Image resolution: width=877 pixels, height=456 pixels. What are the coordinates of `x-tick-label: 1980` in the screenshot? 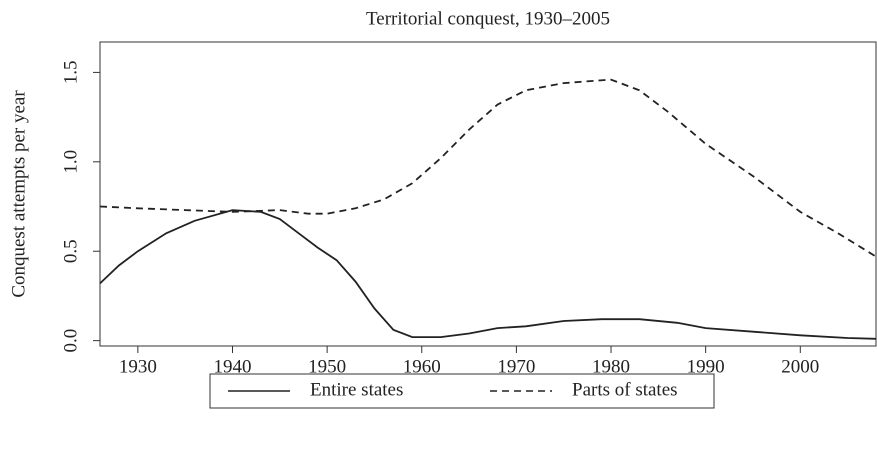 It's located at (611, 366).